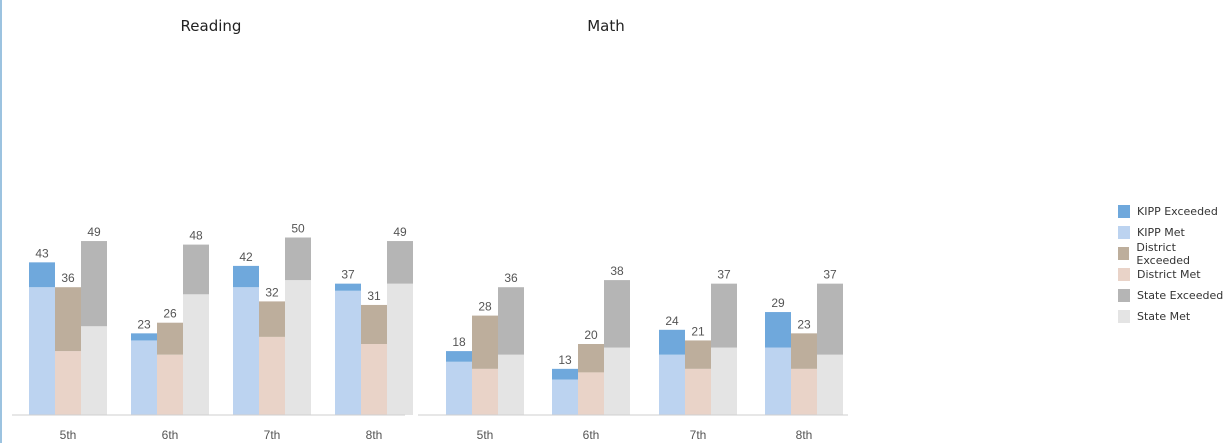 This screenshot has width=1228, height=443. I want to click on reading-kipp-value-label: 23, so click(144, 324).